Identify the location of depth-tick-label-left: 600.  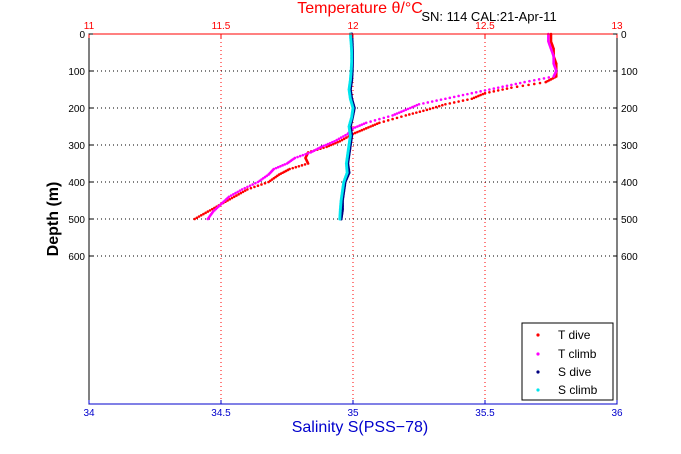
(76, 257).